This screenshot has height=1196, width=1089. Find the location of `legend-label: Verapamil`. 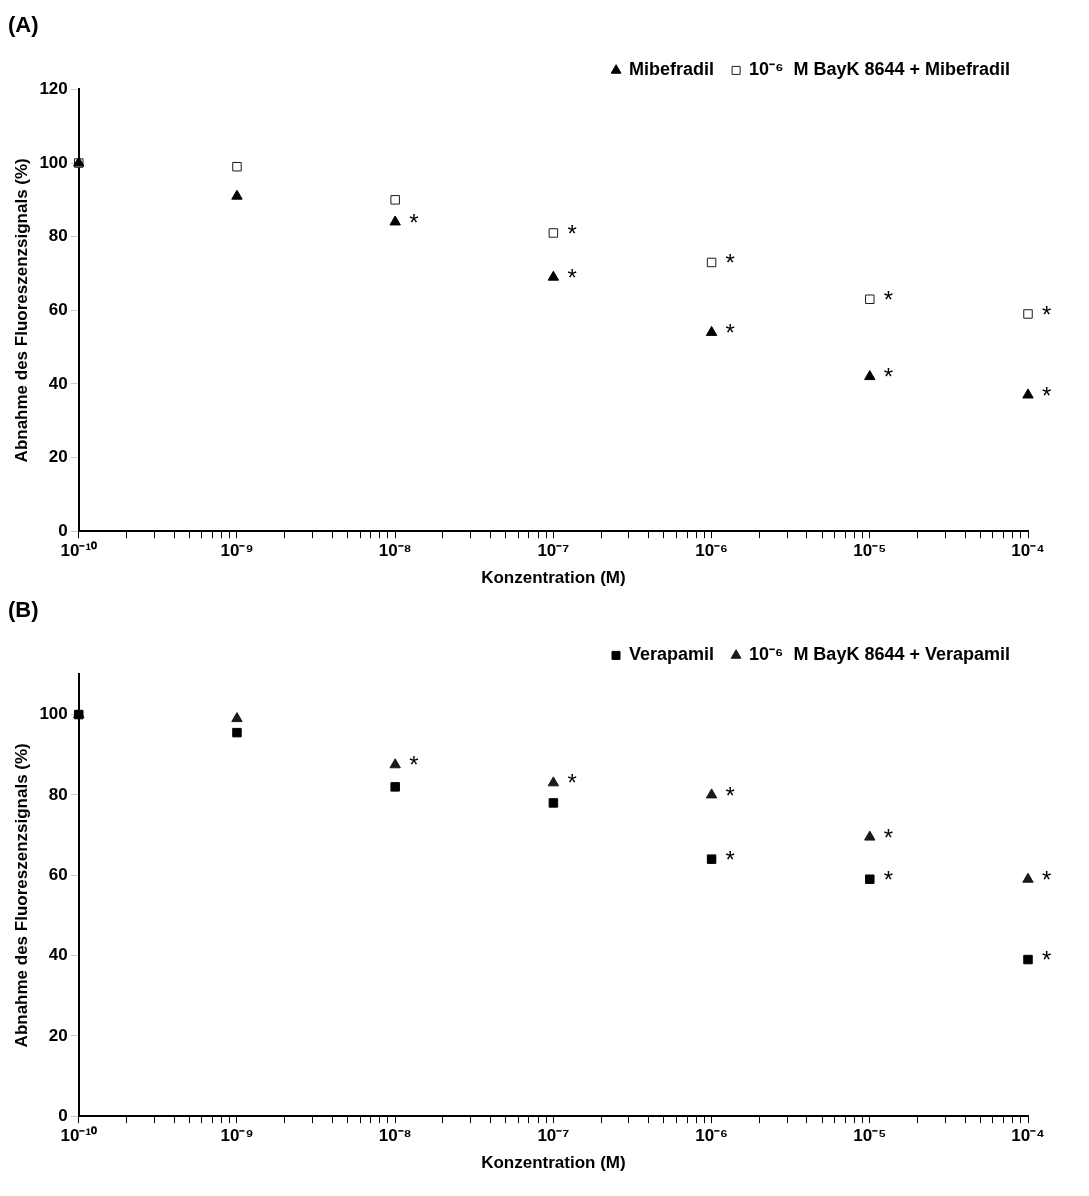

legend-label: Verapamil is located at coordinates (672, 654).